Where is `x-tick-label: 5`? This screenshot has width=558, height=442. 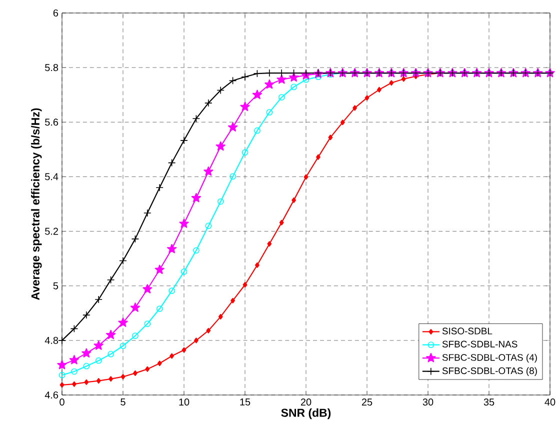 x-tick-label: 5 is located at coordinates (123, 402).